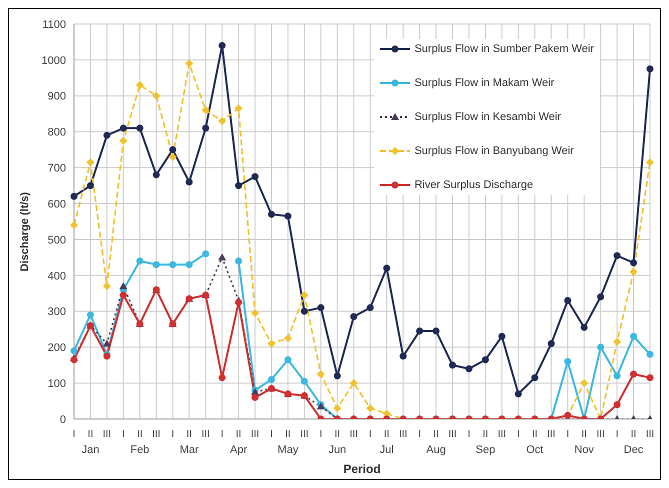  I want to click on text: Apr, so click(239, 450).